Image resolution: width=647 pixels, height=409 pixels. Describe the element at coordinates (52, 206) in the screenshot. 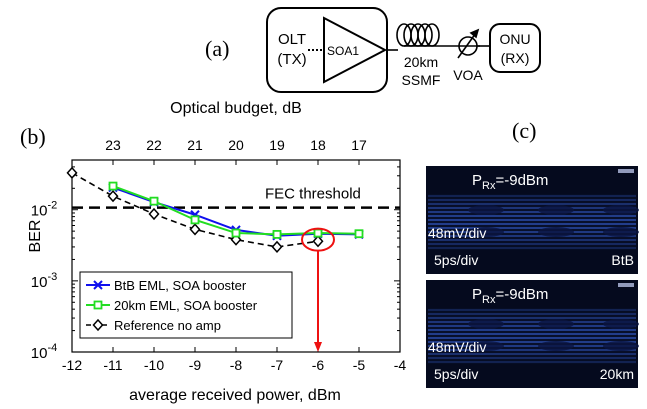

I see `y-tick-exponent: -2` at that location.